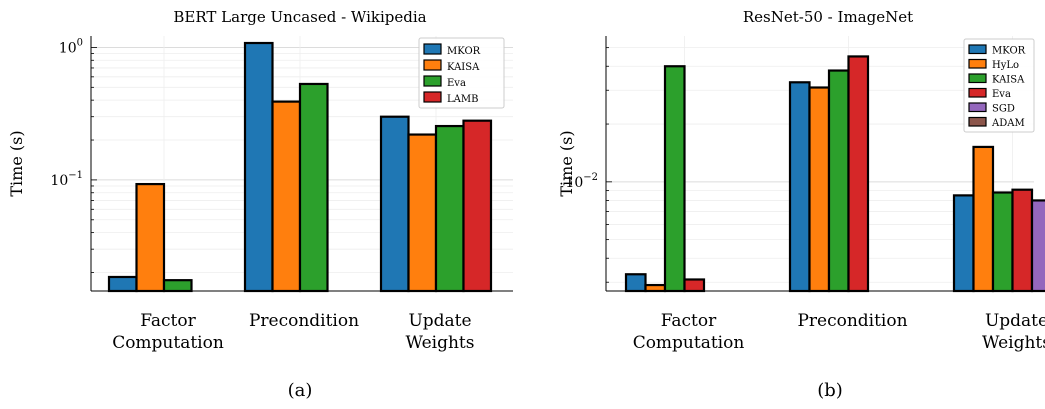  What do you see at coordinates (1005, 65) in the screenshot?
I see `legend-label-hylo: HyLo` at bounding box center [1005, 65].